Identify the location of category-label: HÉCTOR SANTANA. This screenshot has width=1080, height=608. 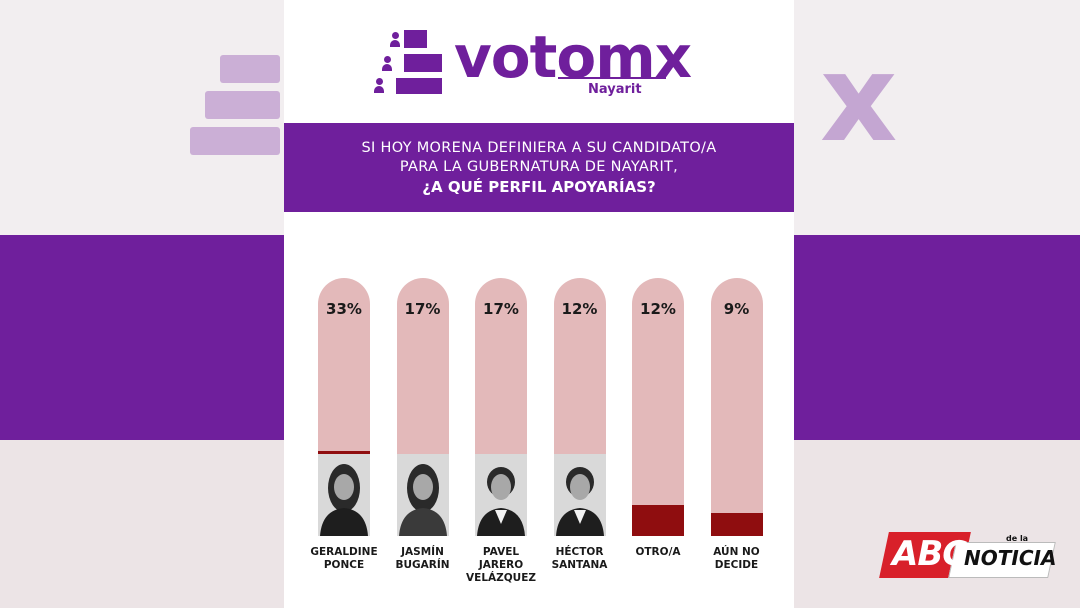
(579, 558).